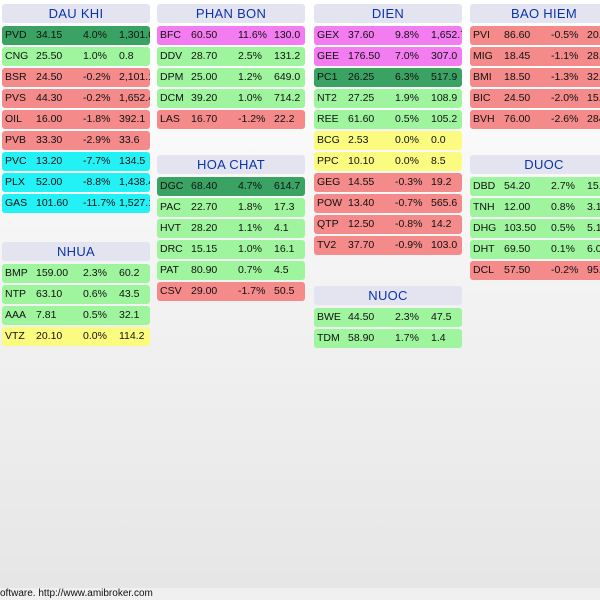 The image size is (600, 600). Describe the element at coordinates (388, 13) in the screenshot. I see `sector-title: DIEN` at that location.